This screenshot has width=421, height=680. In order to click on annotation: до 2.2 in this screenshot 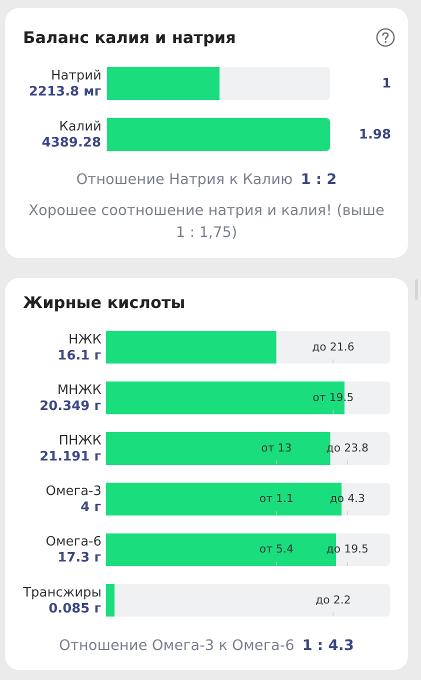, I will do `click(333, 599)`.